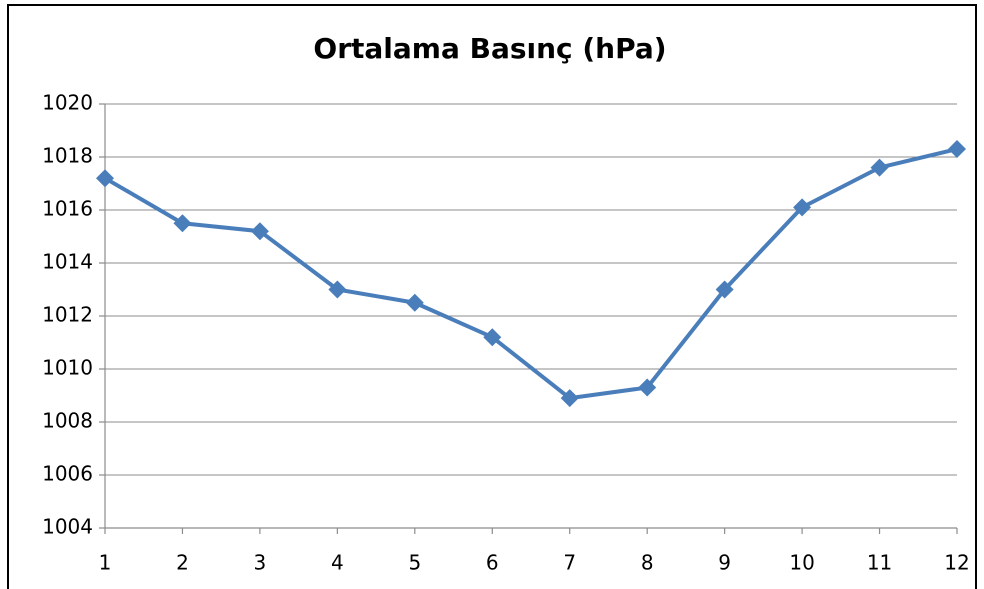 This screenshot has width=984, height=589. What do you see at coordinates (414, 563) in the screenshot?
I see `x-tick-label: 5` at bounding box center [414, 563].